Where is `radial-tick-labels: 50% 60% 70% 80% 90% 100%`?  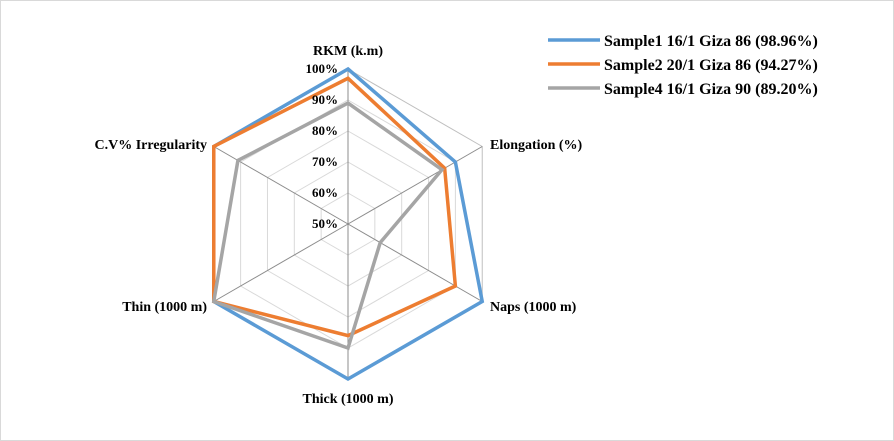
radial-tick-labels: 50% 60% 70% 80% 90% 100% is located at coordinates (322, 146).